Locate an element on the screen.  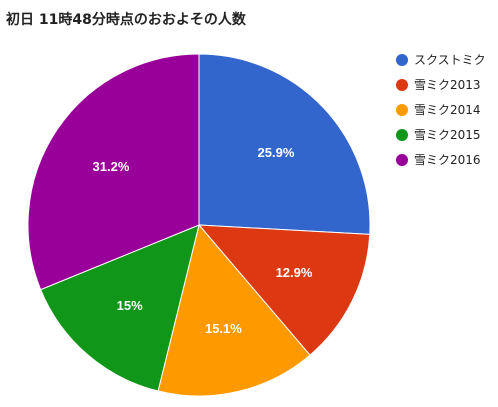
slice-label-1: 25.9% is located at coordinates (276, 152).